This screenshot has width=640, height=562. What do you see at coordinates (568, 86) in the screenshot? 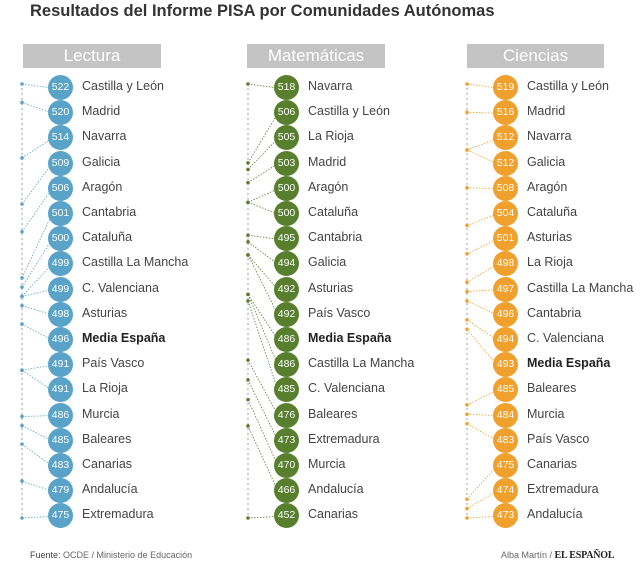
I see `region-name: Castilla y León` at bounding box center [568, 86].